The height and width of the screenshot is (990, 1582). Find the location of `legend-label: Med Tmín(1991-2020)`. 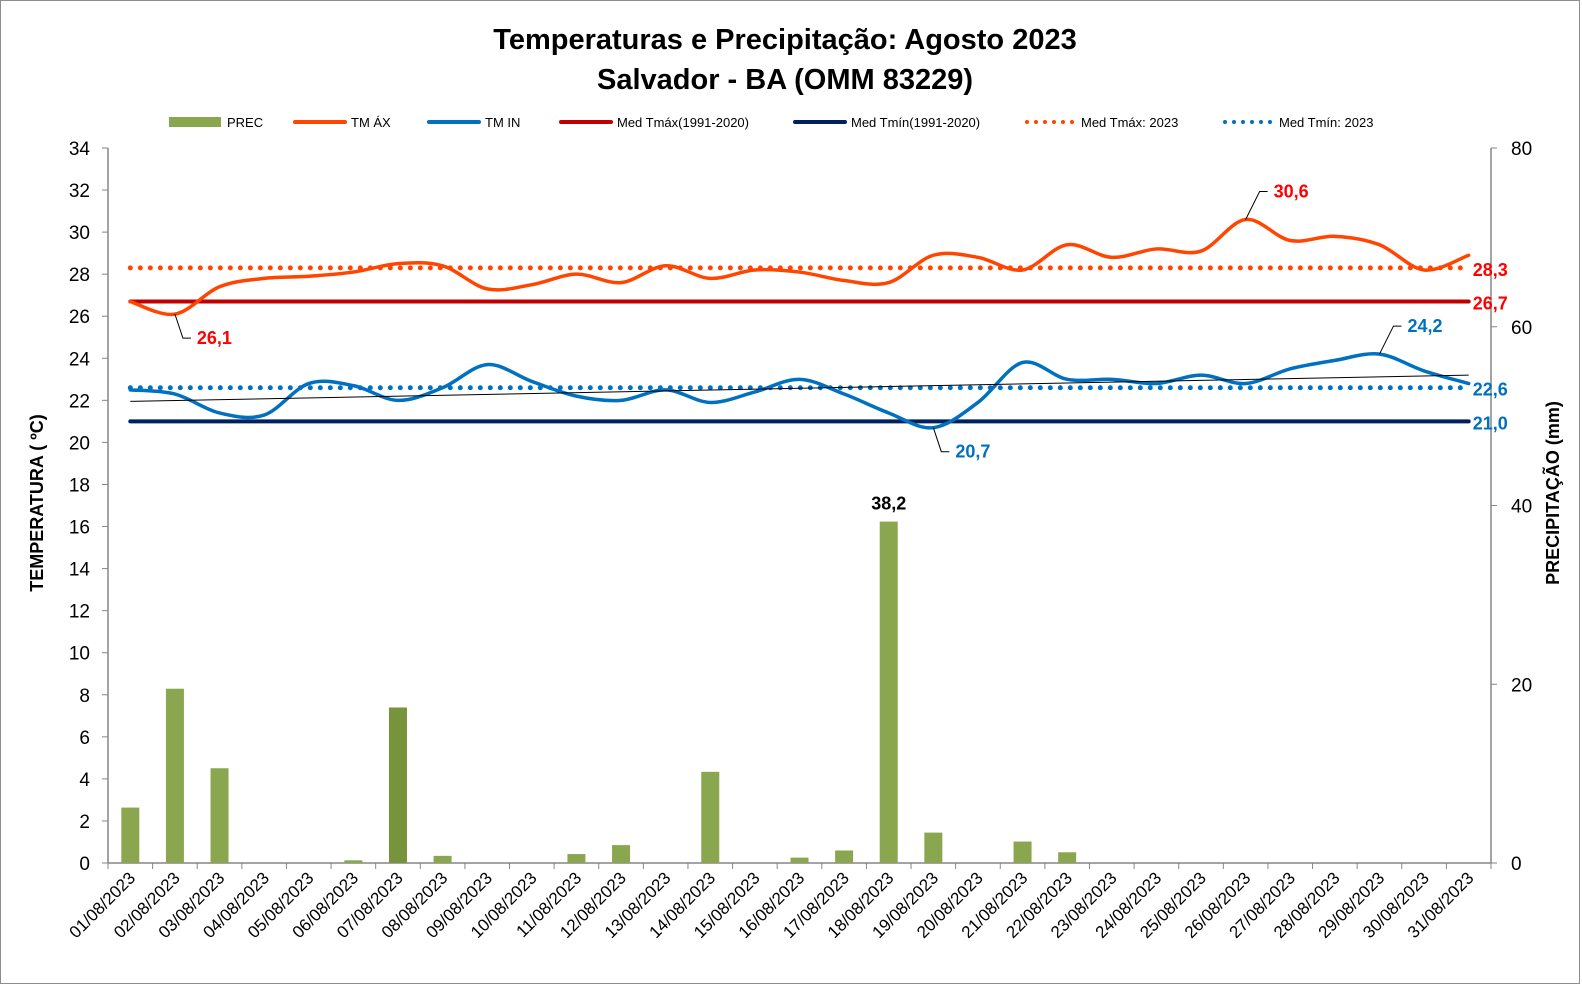

legend-label: Med Tmín(1991-2020) is located at coordinates (915, 122).